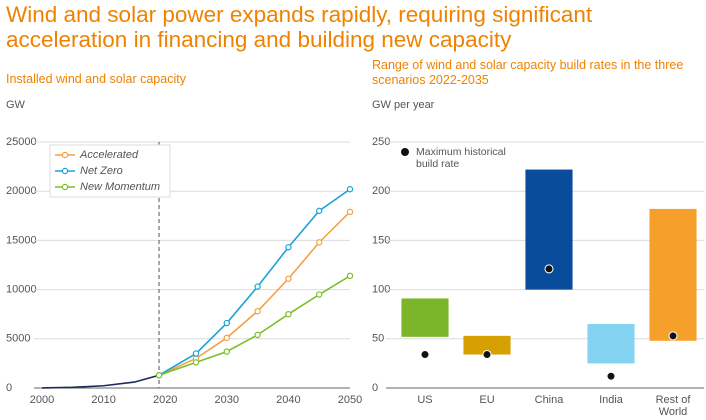 The image size is (706, 420). What do you see at coordinates (381, 290) in the screenshot?
I see `y-tick-label: 100` at bounding box center [381, 290].